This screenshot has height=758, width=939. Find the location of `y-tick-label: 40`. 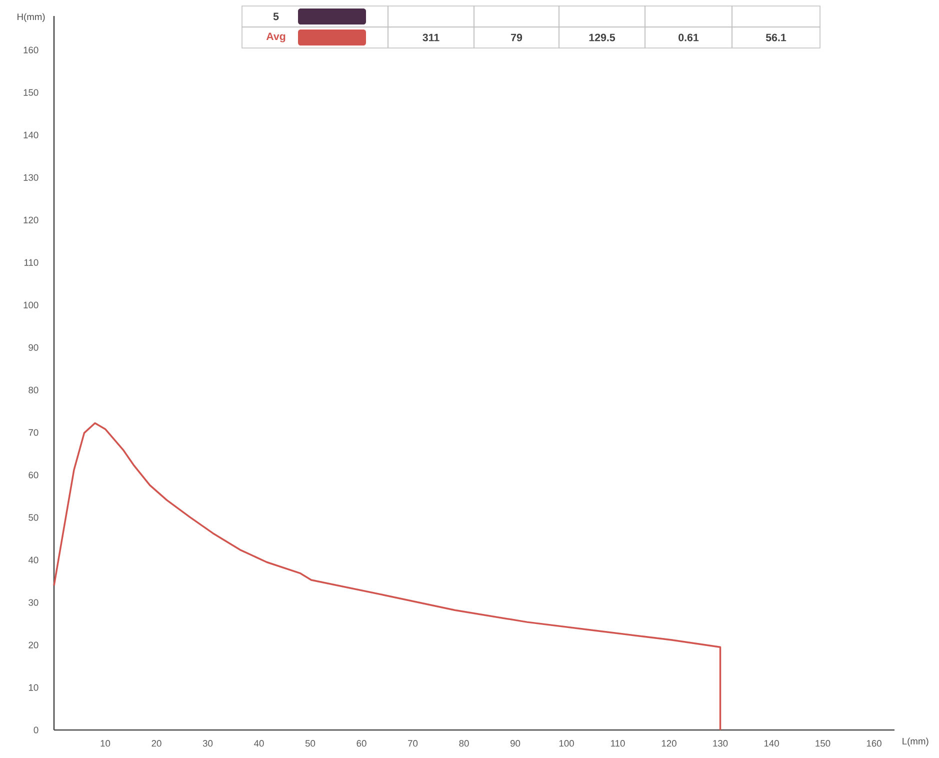

y-tick-label: 40 is located at coordinates (33, 560).